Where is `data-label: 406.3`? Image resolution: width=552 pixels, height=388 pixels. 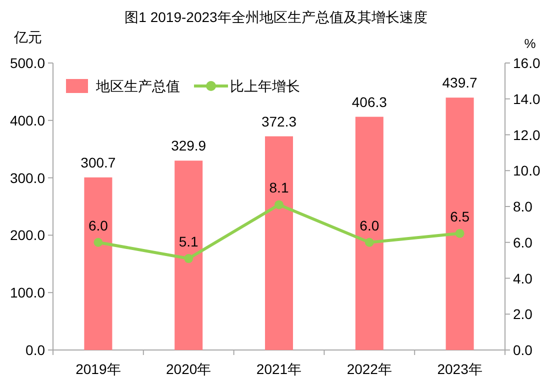 data-label: 406.3 is located at coordinates (370, 102).